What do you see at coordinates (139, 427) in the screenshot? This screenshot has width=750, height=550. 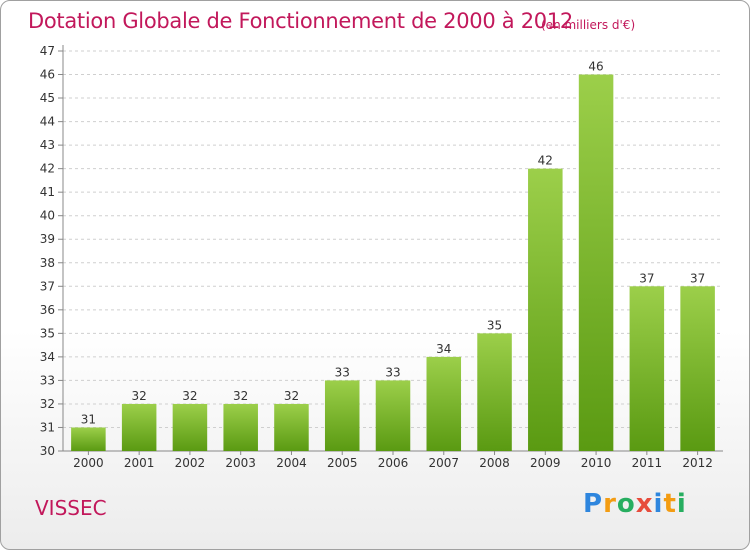 I see `bar-2001` at bounding box center [139, 427].